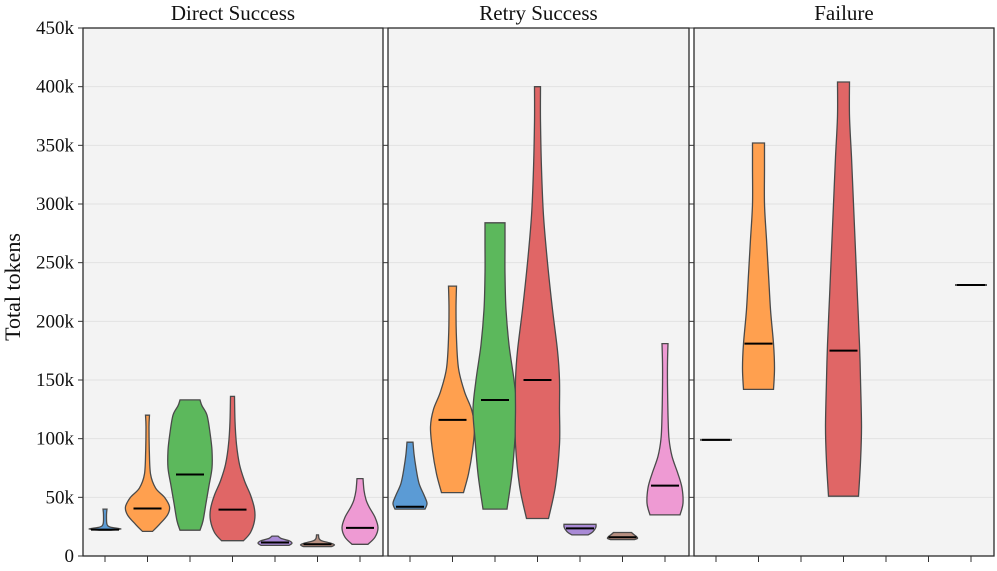  What do you see at coordinates (60, 497) in the screenshot?
I see `y-tick-label: 50k` at bounding box center [60, 497].